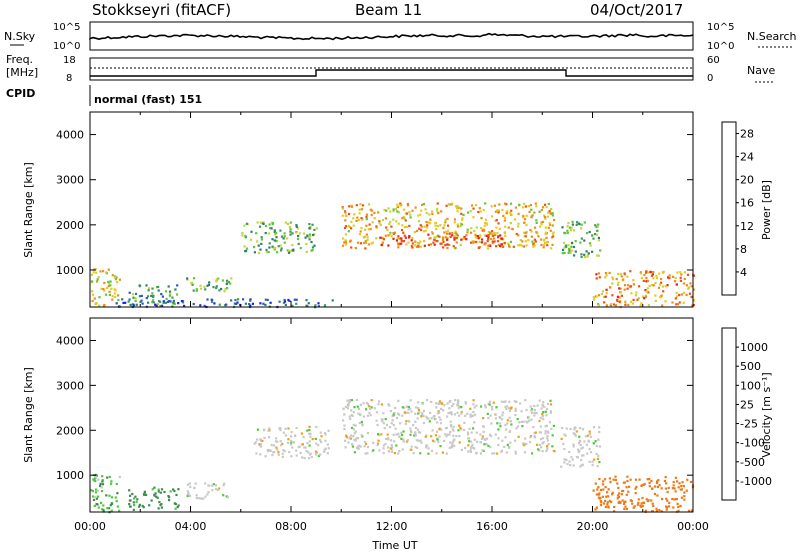 The height and width of the screenshot is (554, 800). Describe the element at coordinates (69, 60) in the screenshot. I see `freq-tick-top: 18` at that location.